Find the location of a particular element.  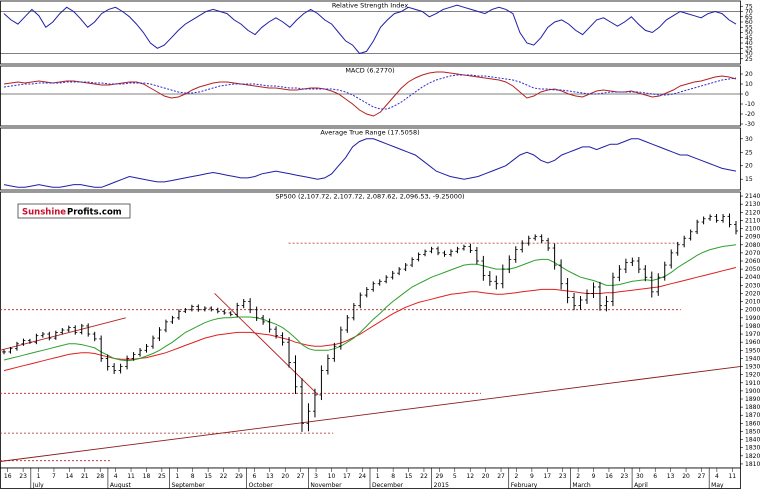

xtick-label: 10 is located at coordinates (332, 476).